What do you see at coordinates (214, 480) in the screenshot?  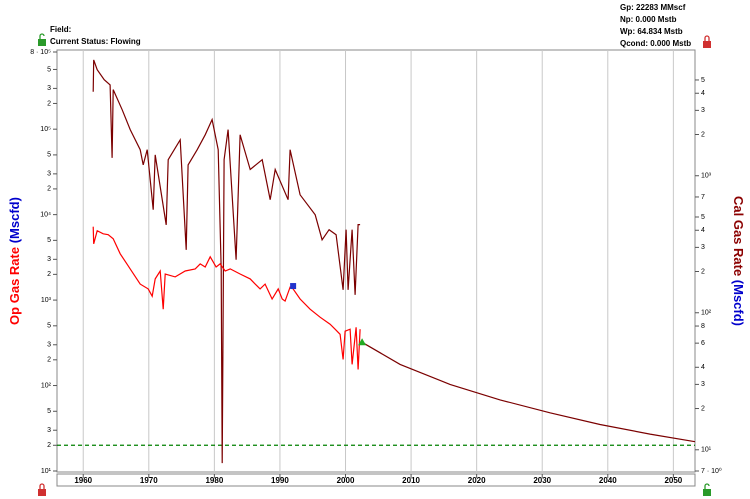 I see `x-tick-label: 1980` at bounding box center [214, 480].